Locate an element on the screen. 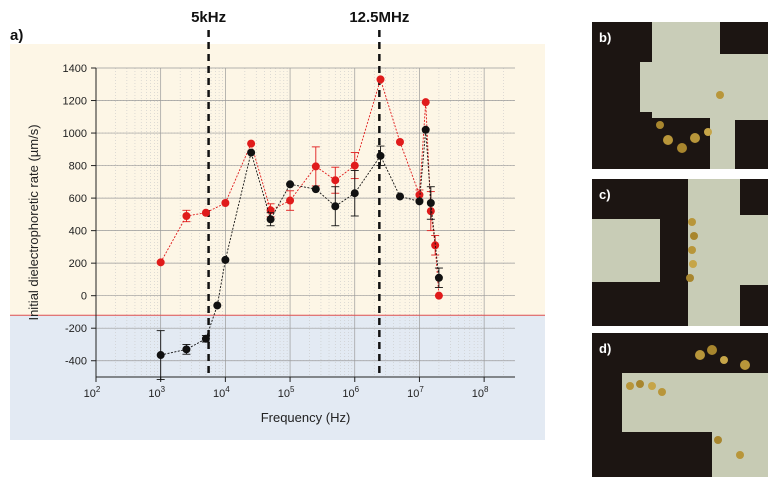 The image size is (771, 477). panel-label: a) is located at coordinates (16, 35).